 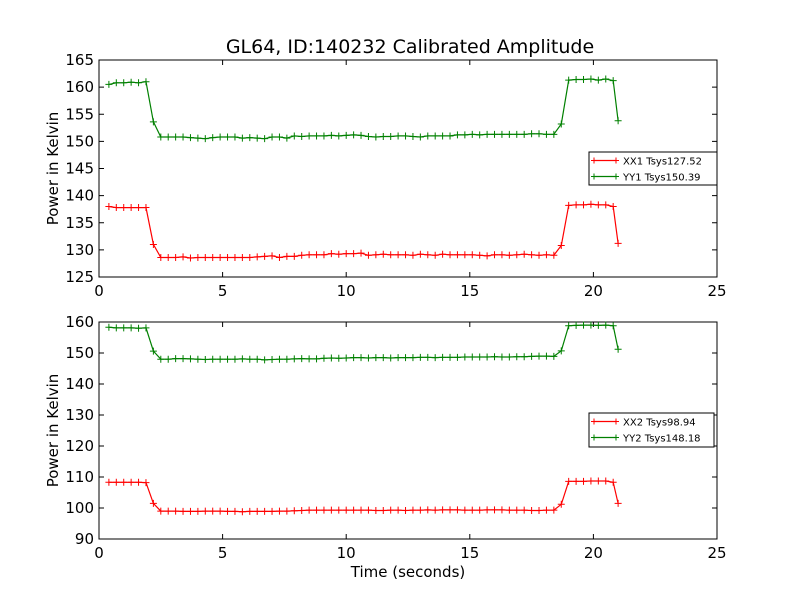 I want to click on y-tick-label: 145, so click(x=79, y=169).